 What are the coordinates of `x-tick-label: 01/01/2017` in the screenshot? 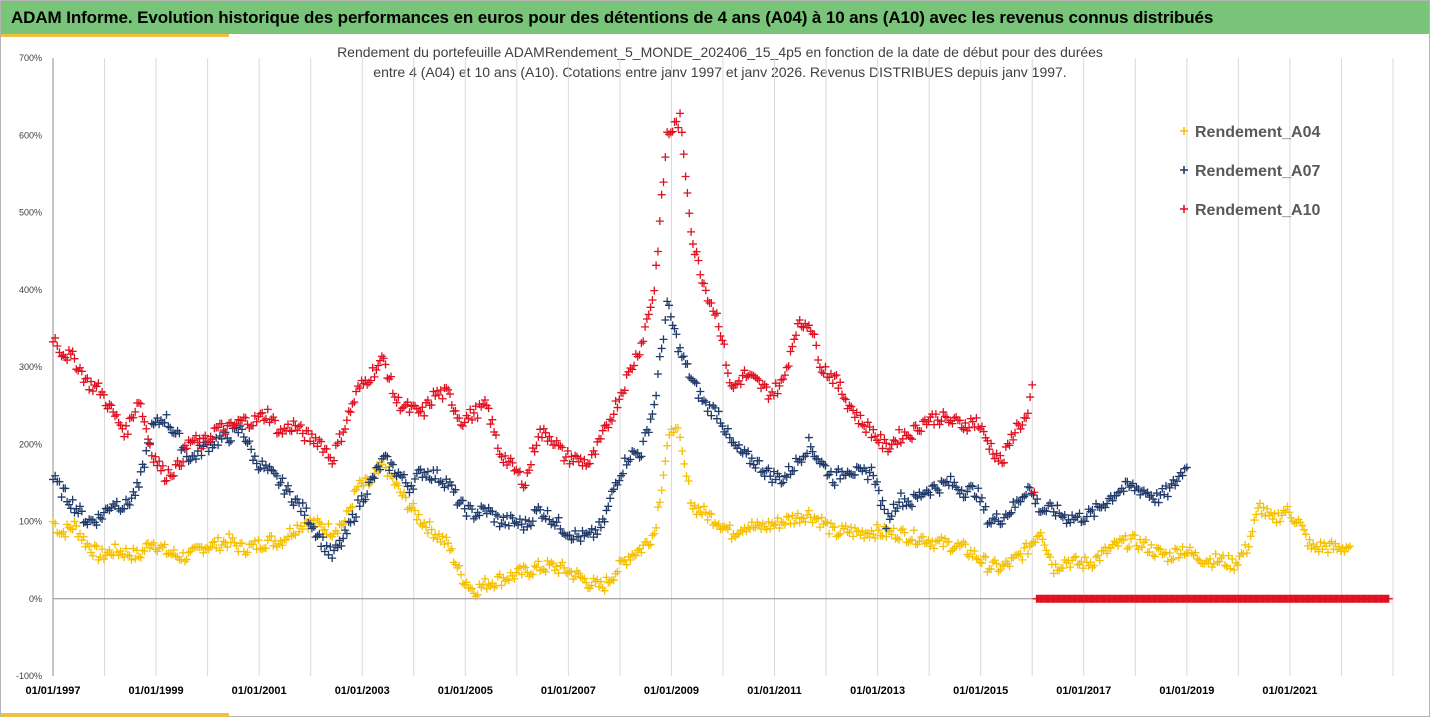 It's located at (1083, 691).